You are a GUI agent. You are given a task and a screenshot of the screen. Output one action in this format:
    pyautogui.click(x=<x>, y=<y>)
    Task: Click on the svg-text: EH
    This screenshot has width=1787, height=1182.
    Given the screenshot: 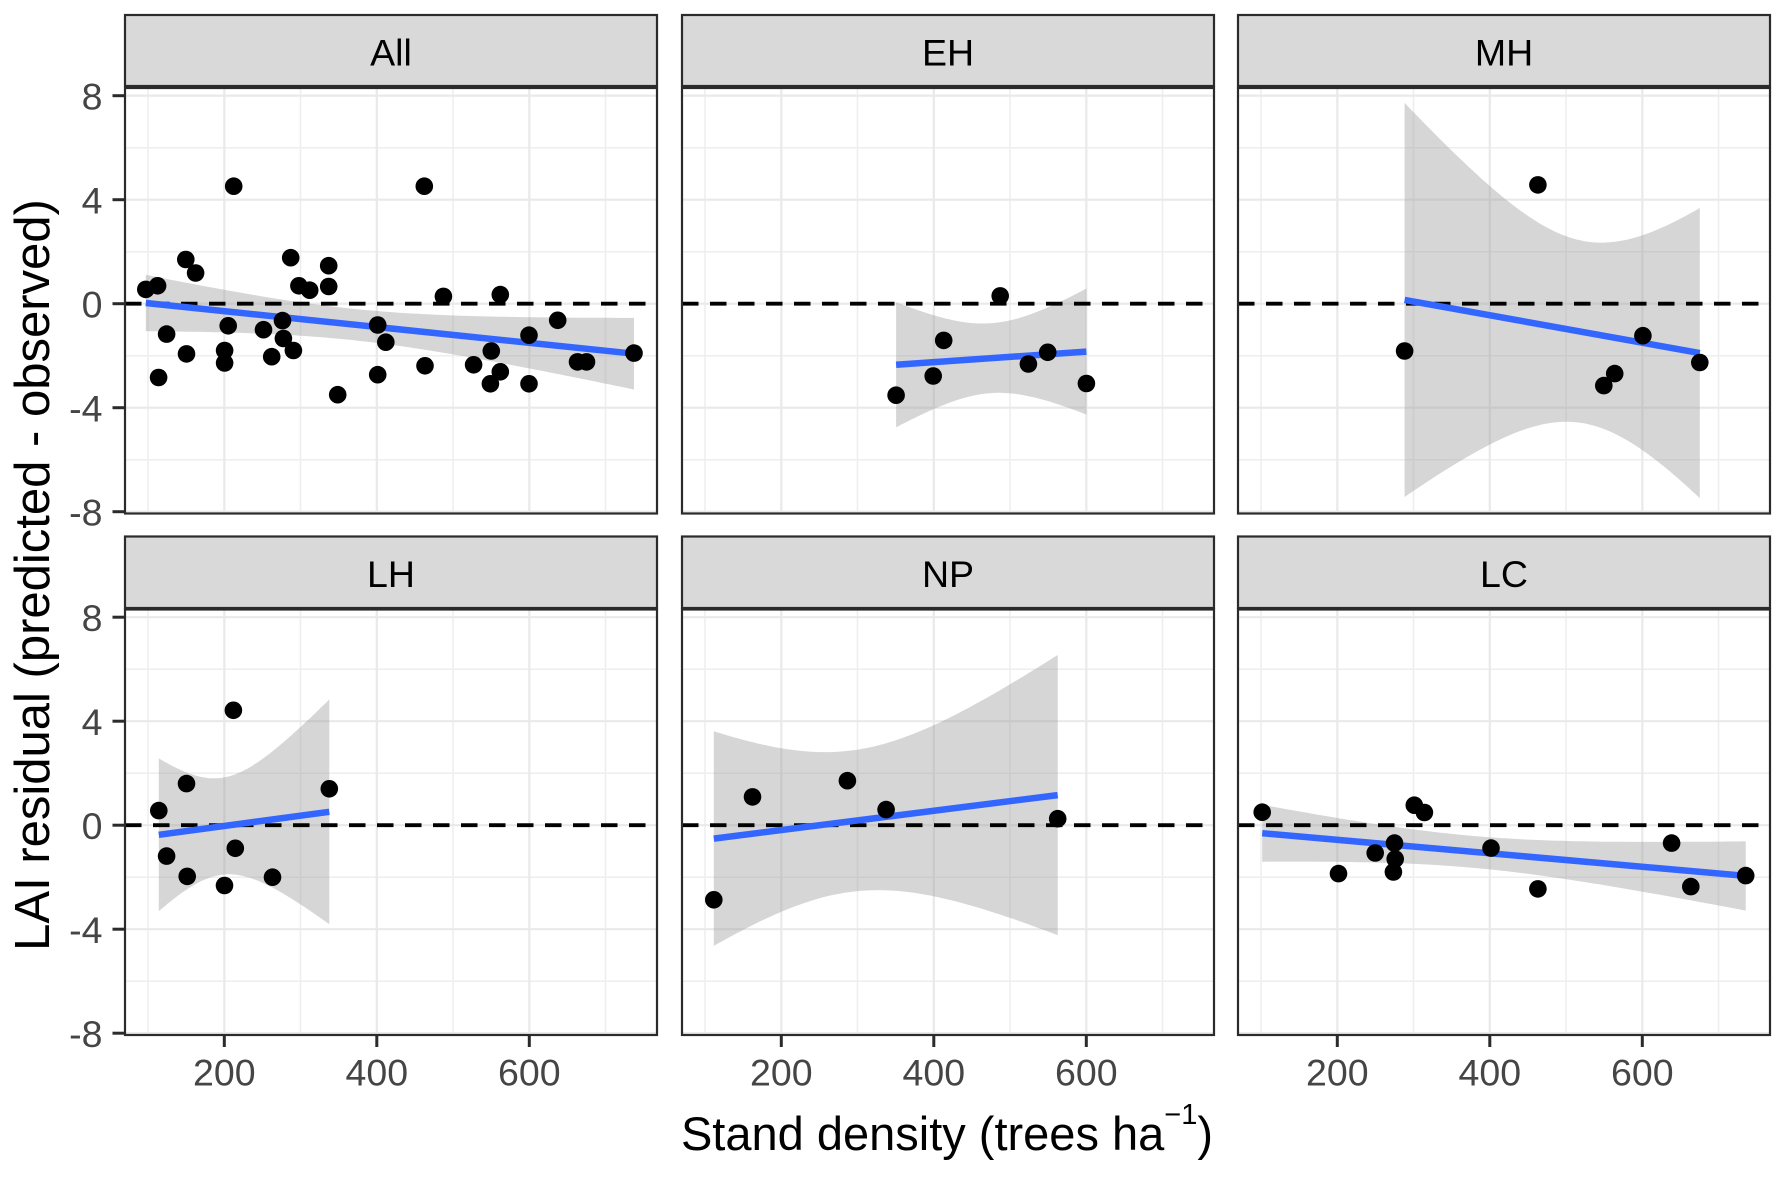 What is the action you would take?
    pyautogui.click(x=948, y=53)
    